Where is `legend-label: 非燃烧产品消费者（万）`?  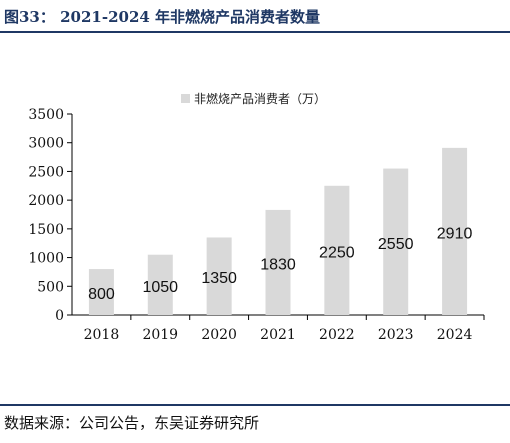
legend-label: 非燃烧产品消费者（万） is located at coordinates (260, 98).